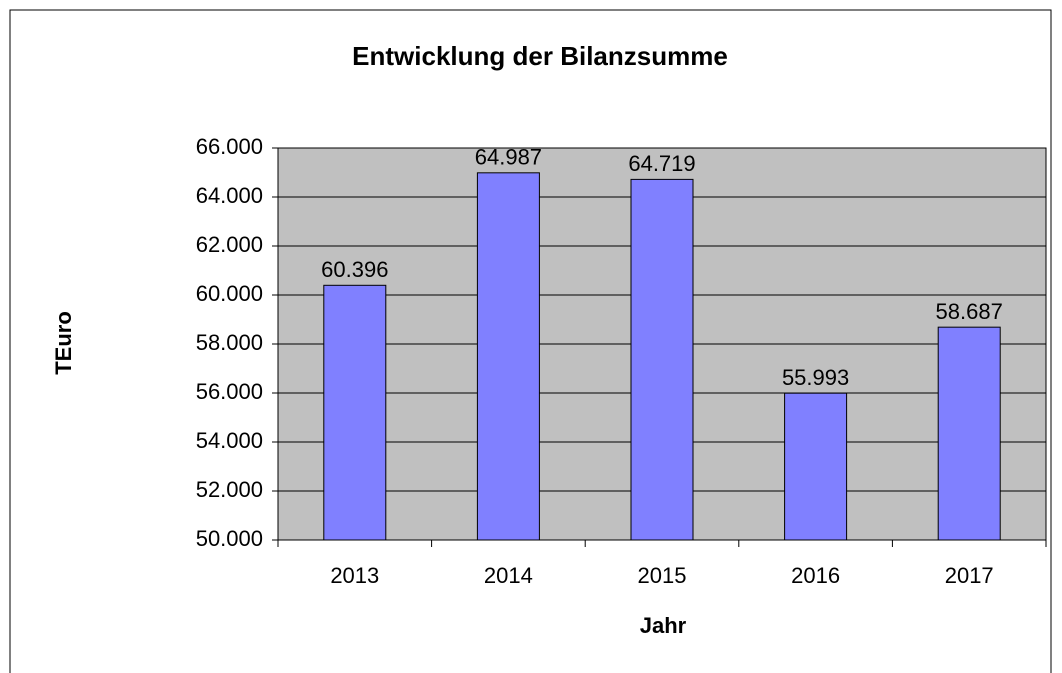 The width and height of the screenshot is (1062, 673). What do you see at coordinates (63, 343) in the screenshot?
I see `y-axis-label: TEuro` at bounding box center [63, 343].